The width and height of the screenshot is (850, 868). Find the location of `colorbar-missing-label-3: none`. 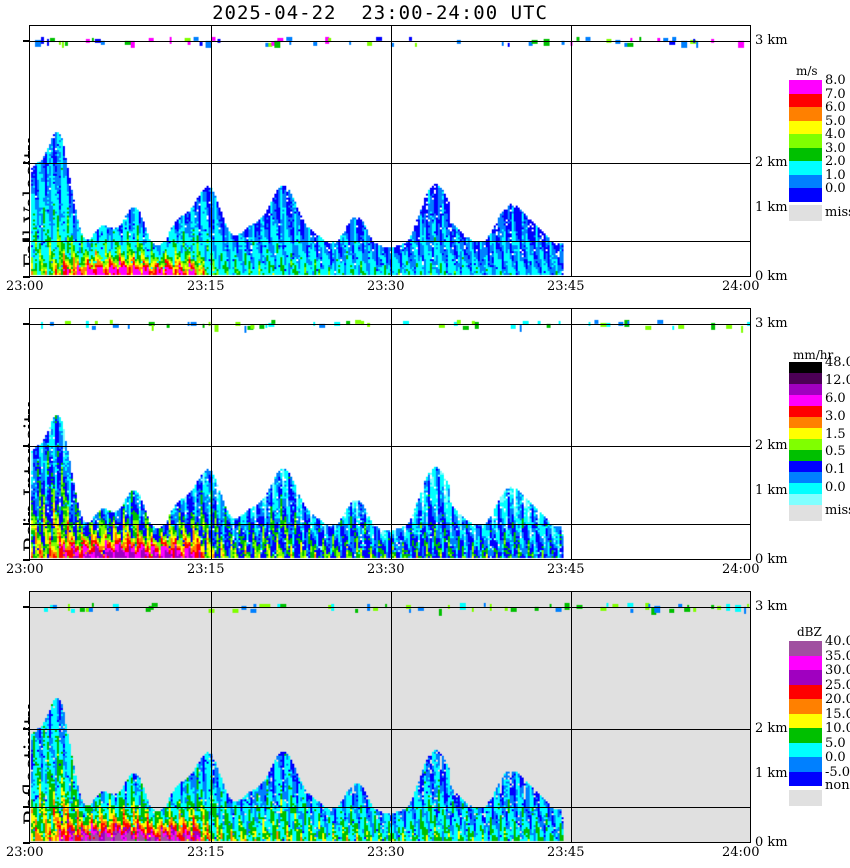

colorbar-missing-label-3: none is located at coordinates (837, 785).